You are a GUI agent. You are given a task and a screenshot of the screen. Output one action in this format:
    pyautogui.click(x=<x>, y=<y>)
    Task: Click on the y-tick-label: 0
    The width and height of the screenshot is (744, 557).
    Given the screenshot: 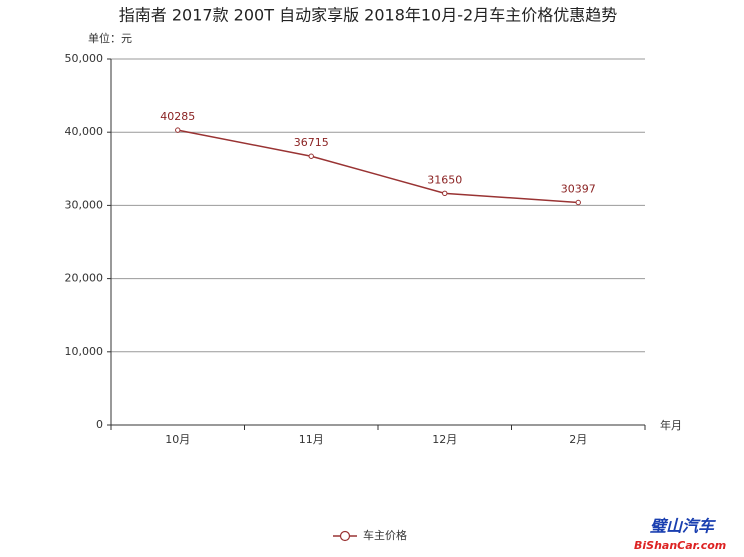 What is the action you would take?
    pyautogui.click(x=99, y=424)
    